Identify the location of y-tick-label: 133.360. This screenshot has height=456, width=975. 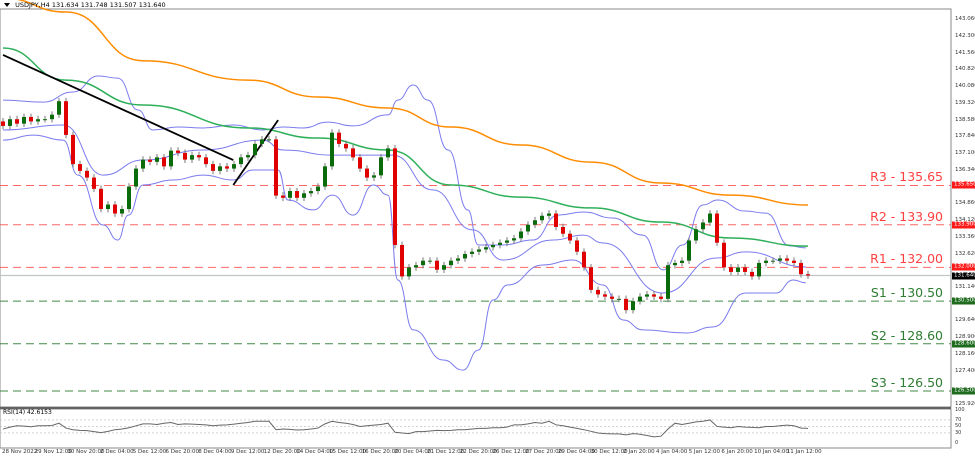
(965, 236).